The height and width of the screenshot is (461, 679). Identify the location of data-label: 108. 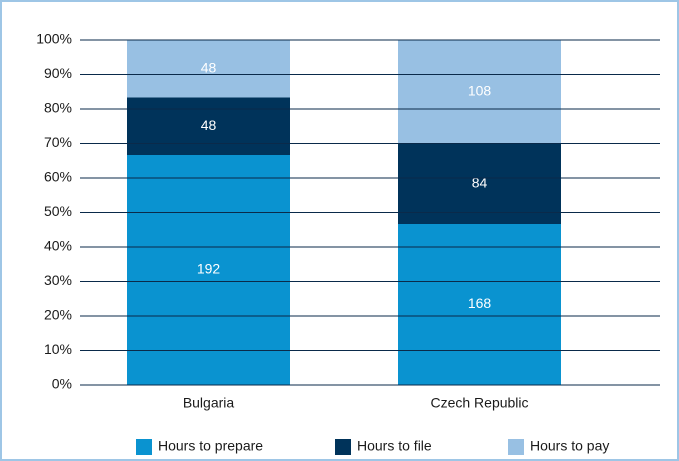
(480, 90).